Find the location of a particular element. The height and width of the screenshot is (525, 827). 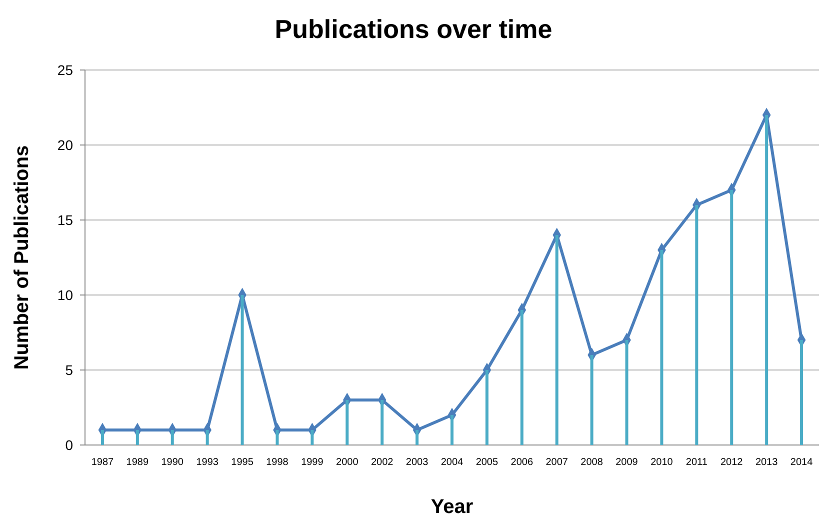

y-tick-label: 15 is located at coordinates (65, 220).